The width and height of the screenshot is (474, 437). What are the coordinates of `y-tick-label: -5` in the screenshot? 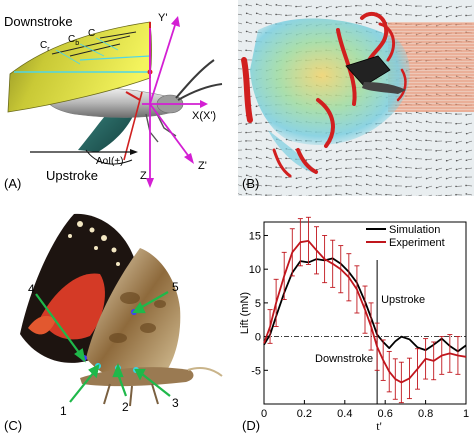 It's located at (256, 371).